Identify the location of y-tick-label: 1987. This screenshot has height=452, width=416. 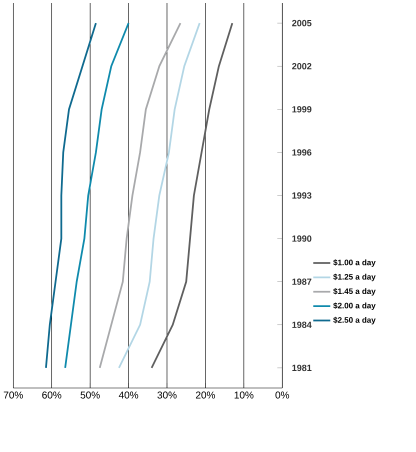
(302, 281).